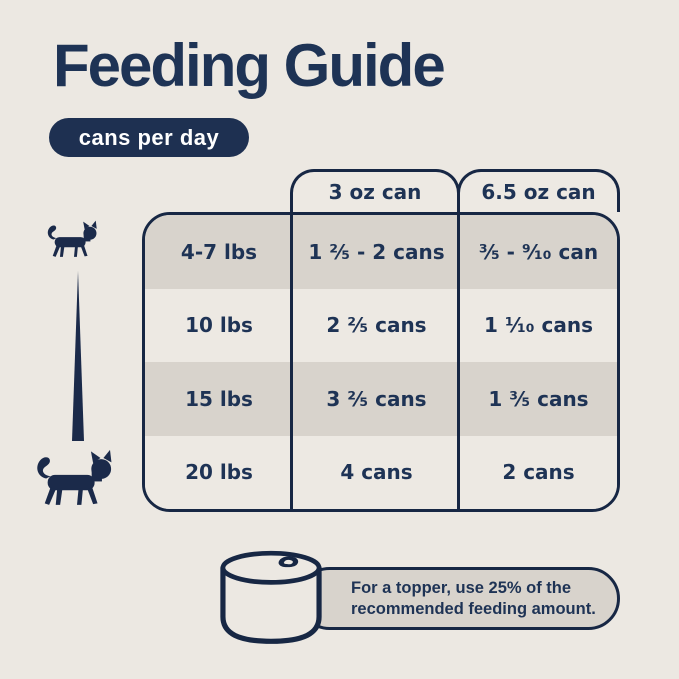 The width and height of the screenshot is (679, 679). Describe the element at coordinates (376, 472) in the screenshot. I see `amount-cell-3oz: 4 cans` at that location.